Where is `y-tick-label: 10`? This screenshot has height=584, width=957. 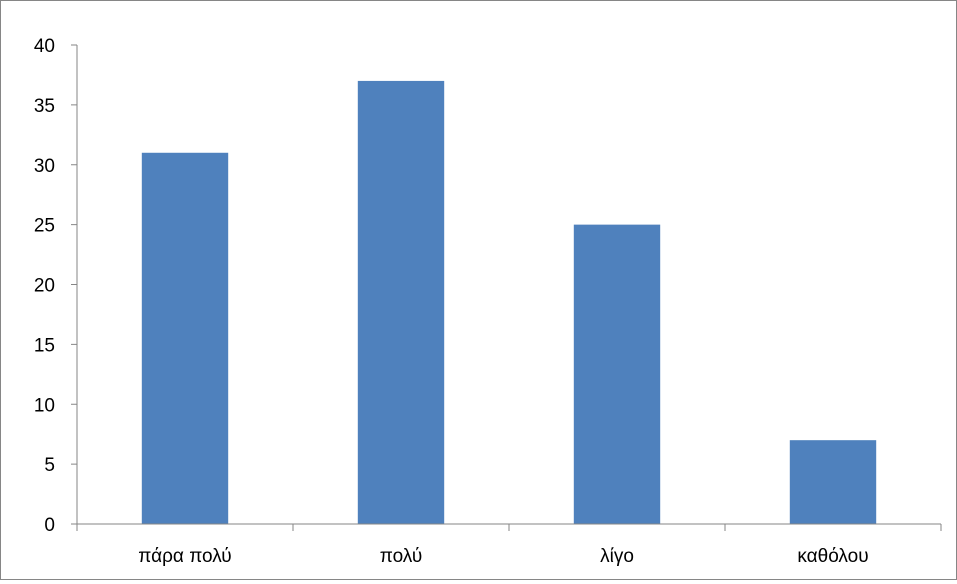
y-tick-label: 10 is located at coordinates (44, 405).